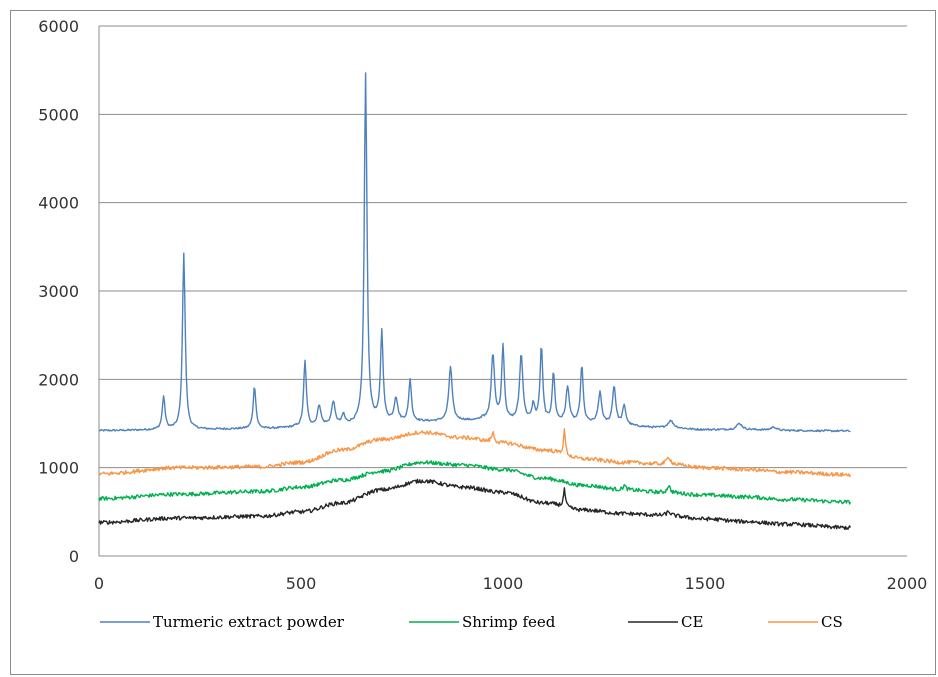  Describe the element at coordinates (58, 291) in the screenshot. I see `y-tick-label: 3000` at that location.